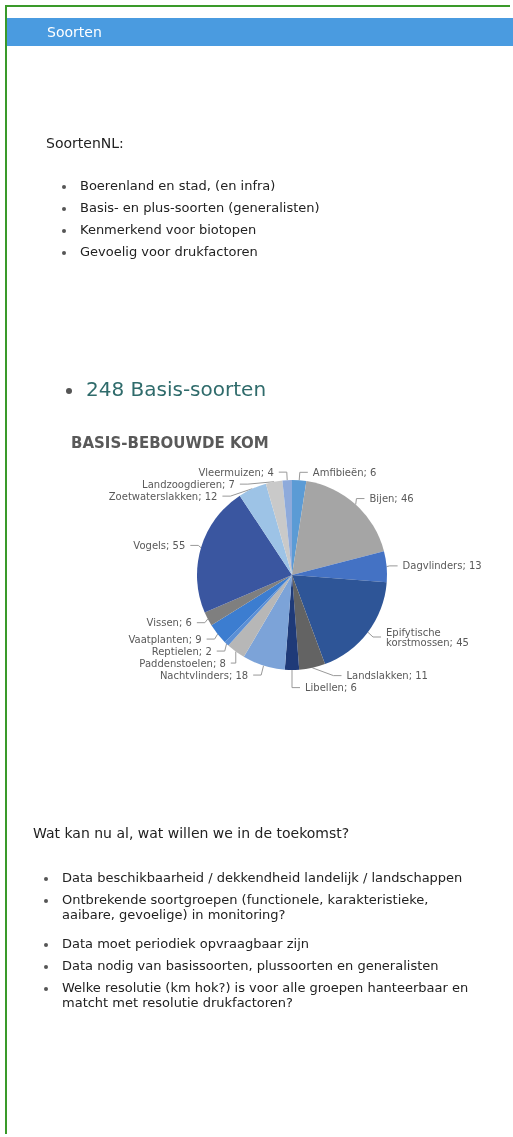 This screenshot has height=1137, width=513. What do you see at coordinates (200, 207) in the screenshot?
I see `text: Basis- en plus-soorten (generalisten)` at bounding box center [200, 207].